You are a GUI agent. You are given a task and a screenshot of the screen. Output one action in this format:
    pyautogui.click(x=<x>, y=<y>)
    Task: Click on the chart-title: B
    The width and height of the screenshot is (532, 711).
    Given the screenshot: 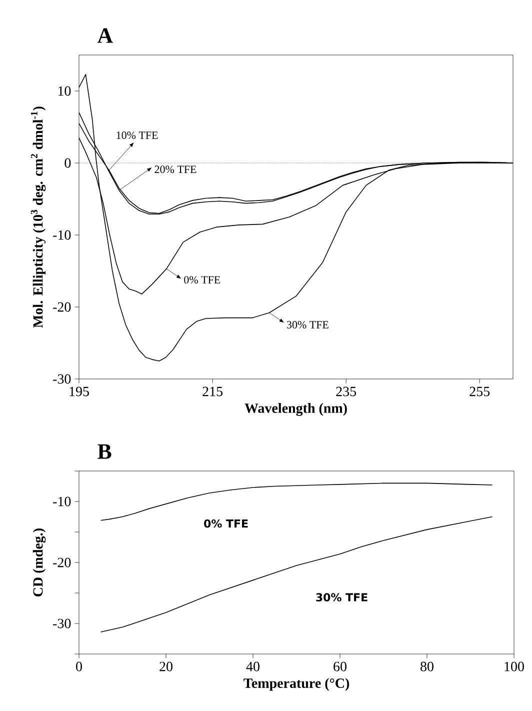 What is the action you would take?
    pyautogui.click(x=105, y=451)
    